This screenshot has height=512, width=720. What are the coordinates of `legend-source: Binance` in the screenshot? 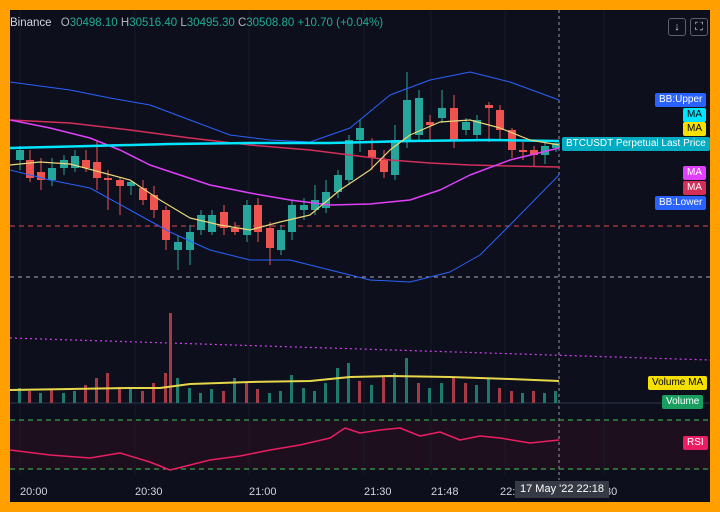 It's located at (31, 23).